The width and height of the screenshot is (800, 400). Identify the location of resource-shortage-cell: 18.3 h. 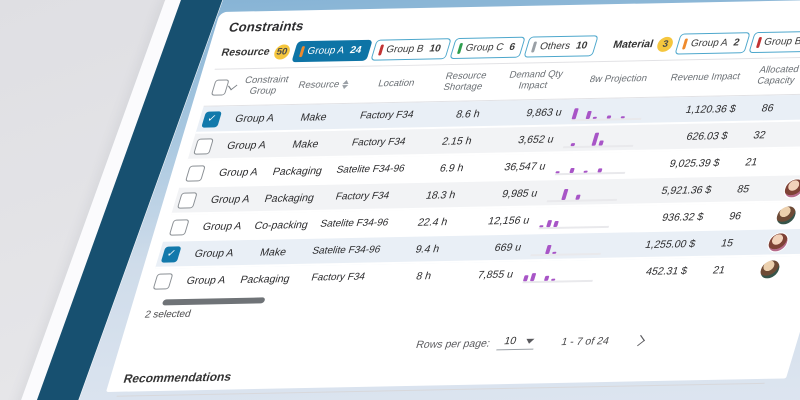
(441, 195).